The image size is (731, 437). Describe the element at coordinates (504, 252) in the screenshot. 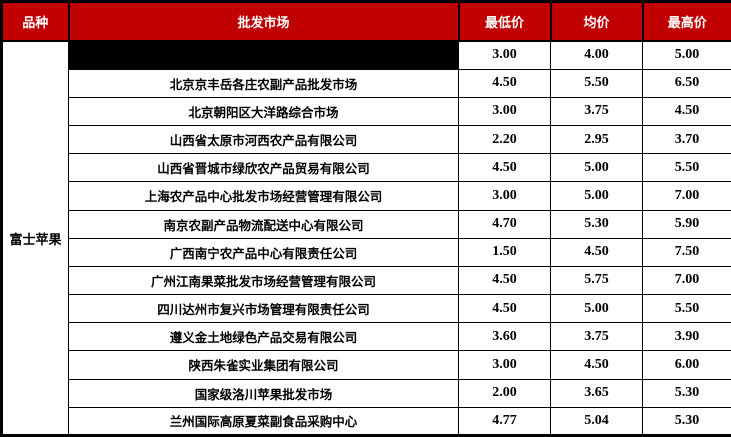

I see `min-price-cell: 1.50` at that location.